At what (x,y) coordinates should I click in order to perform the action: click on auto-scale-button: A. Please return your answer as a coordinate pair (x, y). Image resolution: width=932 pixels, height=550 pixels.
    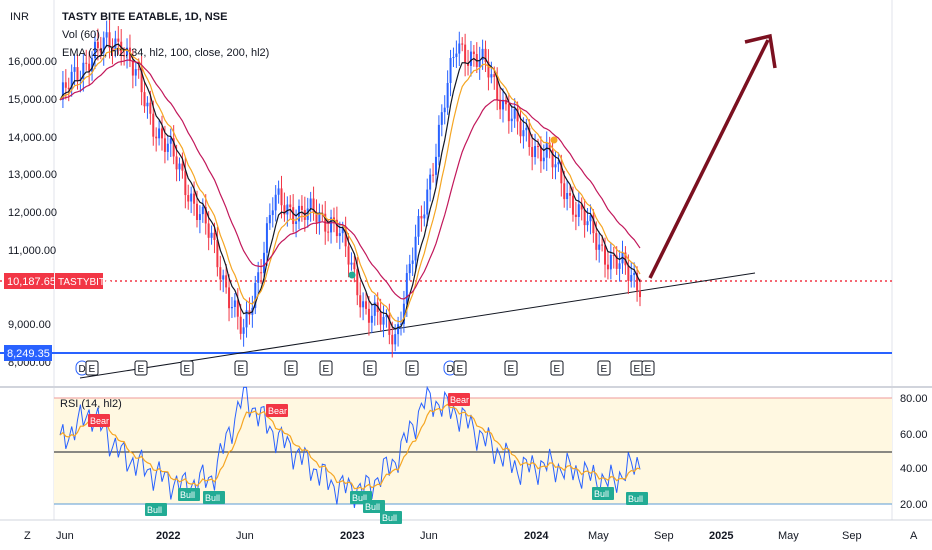
    Looking at the image, I should click on (914, 536).